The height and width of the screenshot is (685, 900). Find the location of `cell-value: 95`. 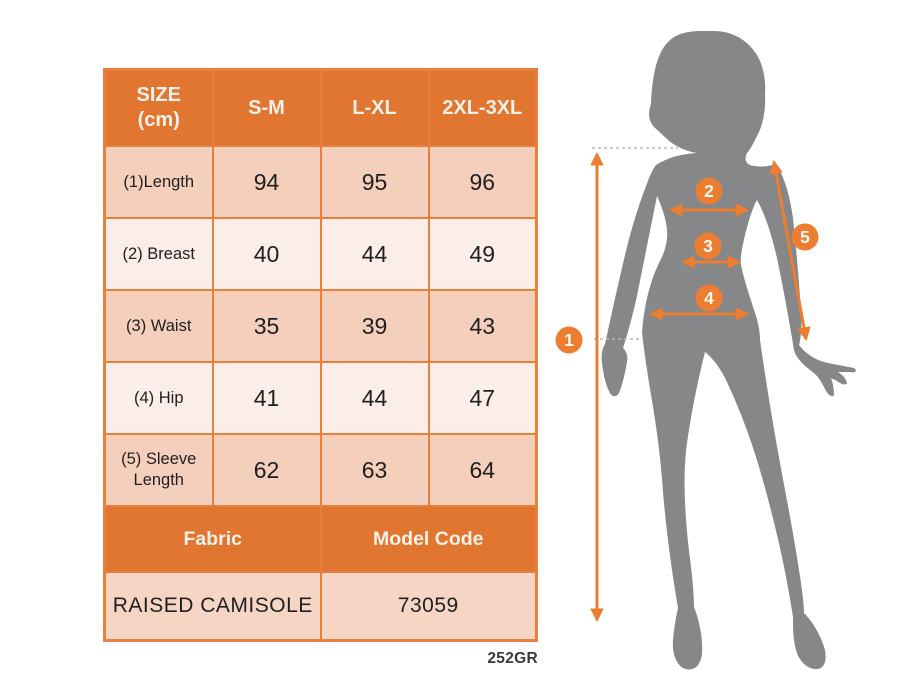

cell-value: 95 is located at coordinates (374, 182).